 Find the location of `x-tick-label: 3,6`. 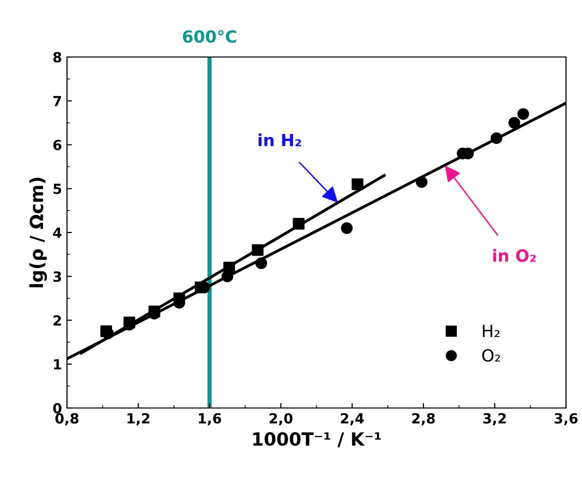

x-tick-label: 3,6 is located at coordinates (566, 419).